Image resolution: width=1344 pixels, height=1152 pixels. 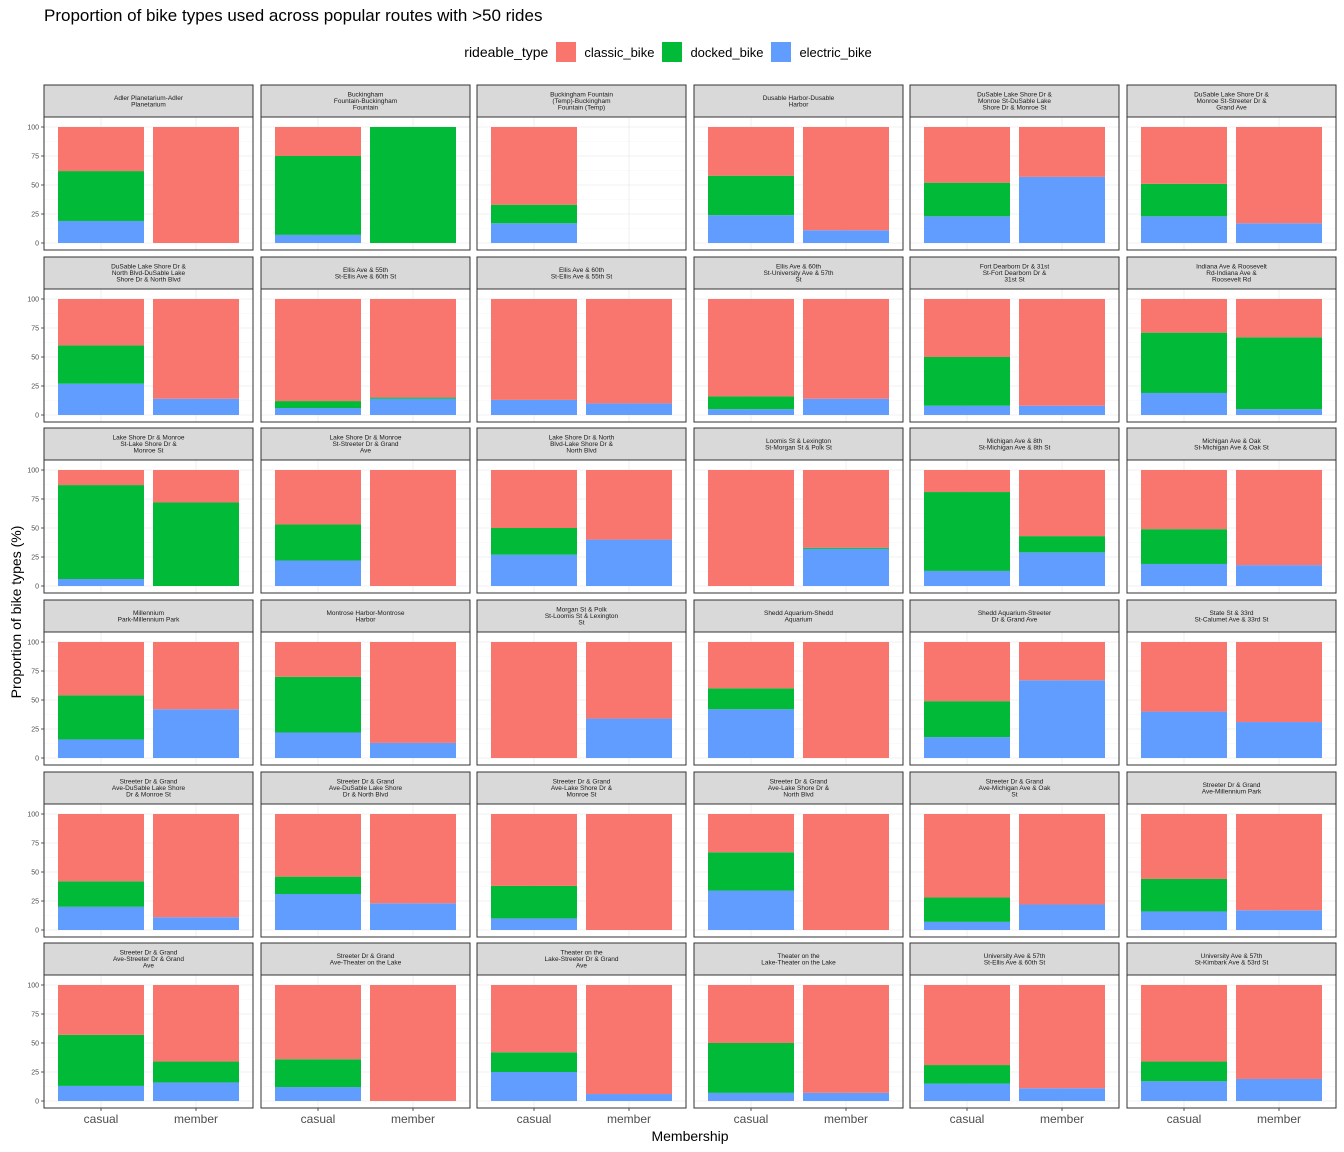 I want to click on facet-strip-label: St-Michigan Ave & Oak St, so click(x=1231, y=447).